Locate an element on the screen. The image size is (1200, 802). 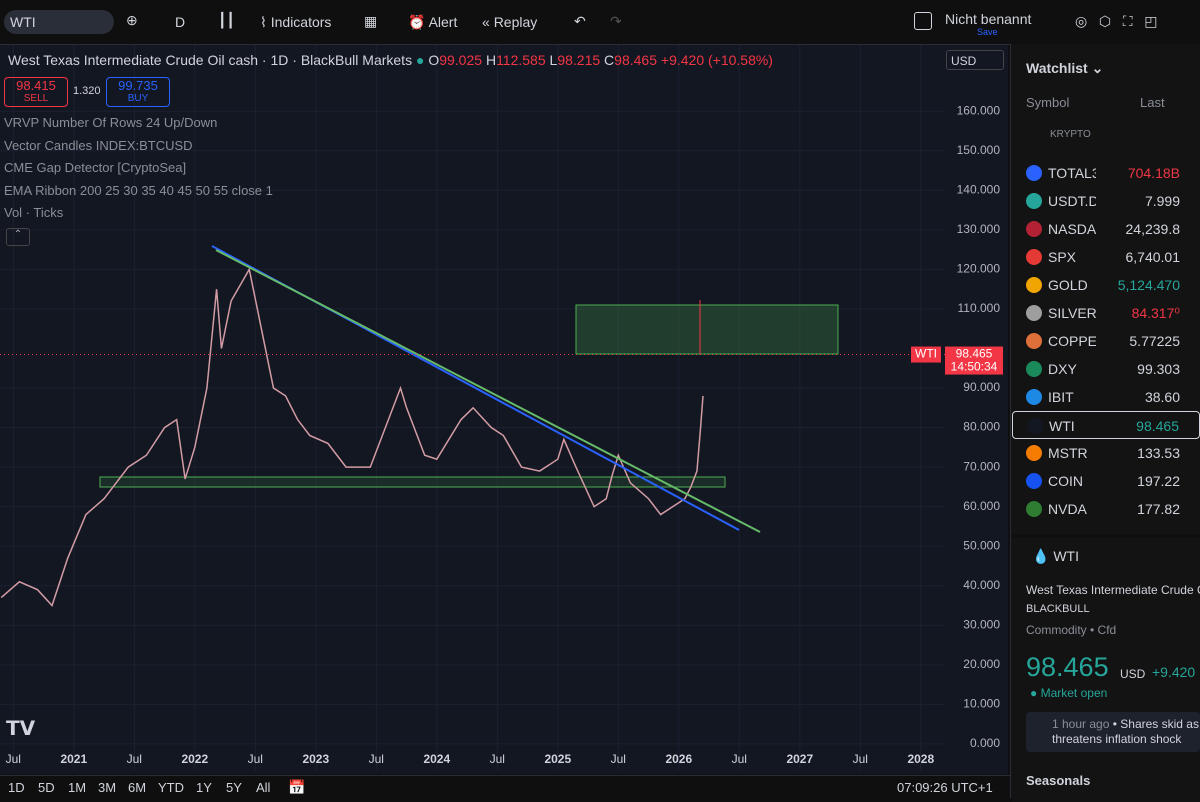
details-name: West Texas Intermediate Crude O is located at coordinates (1113, 590).